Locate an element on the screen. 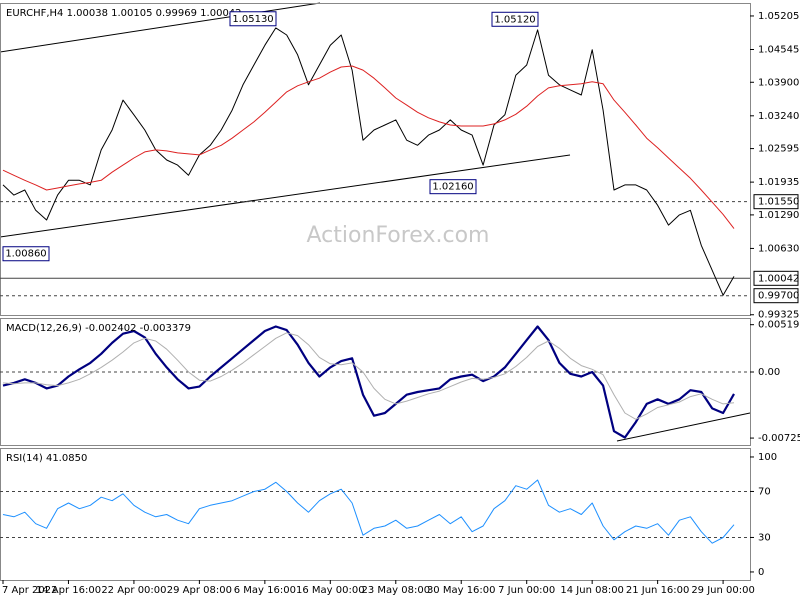 This screenshot has height=600, width=800. y-tick-label: -0.007259 is located at coordinates (779, 438).